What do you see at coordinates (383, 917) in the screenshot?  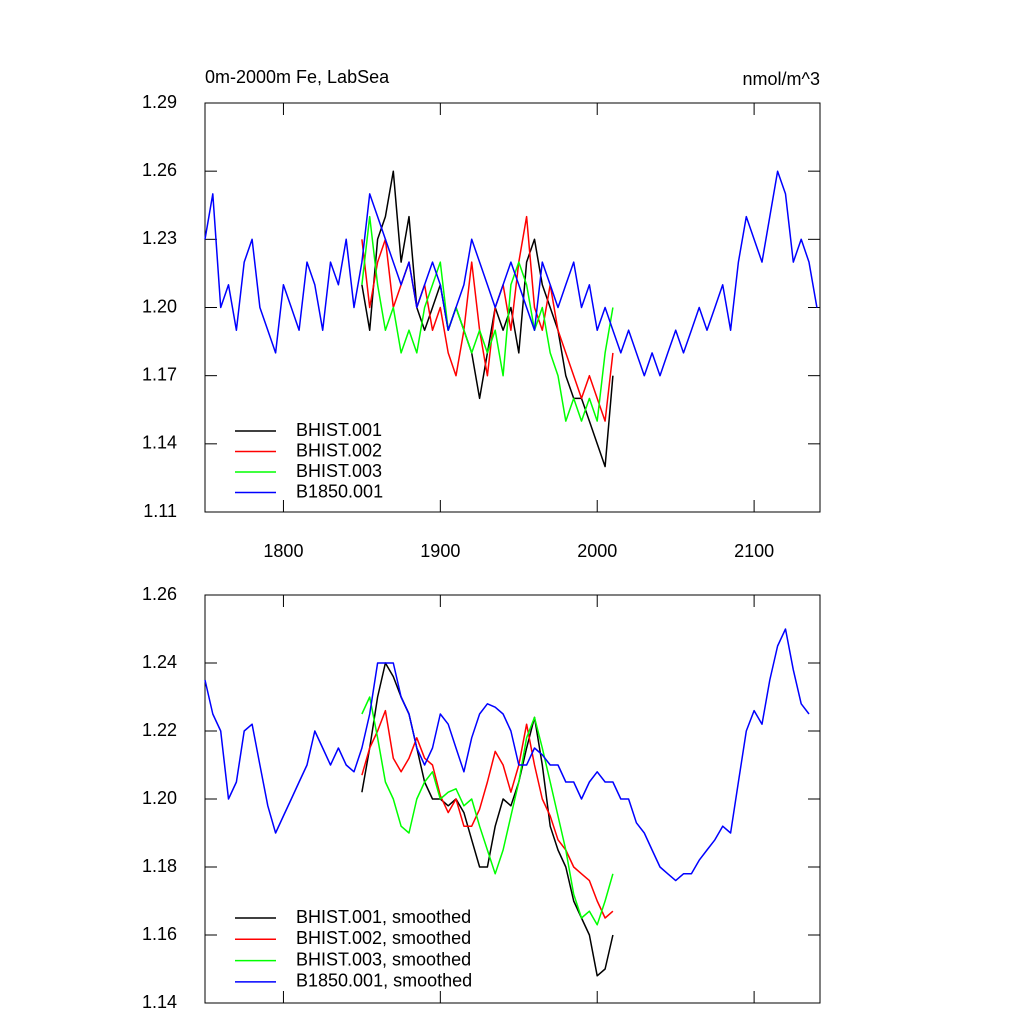 I see `legend-label: BHIST.001, smoothed` at bounding box center [383, 917].